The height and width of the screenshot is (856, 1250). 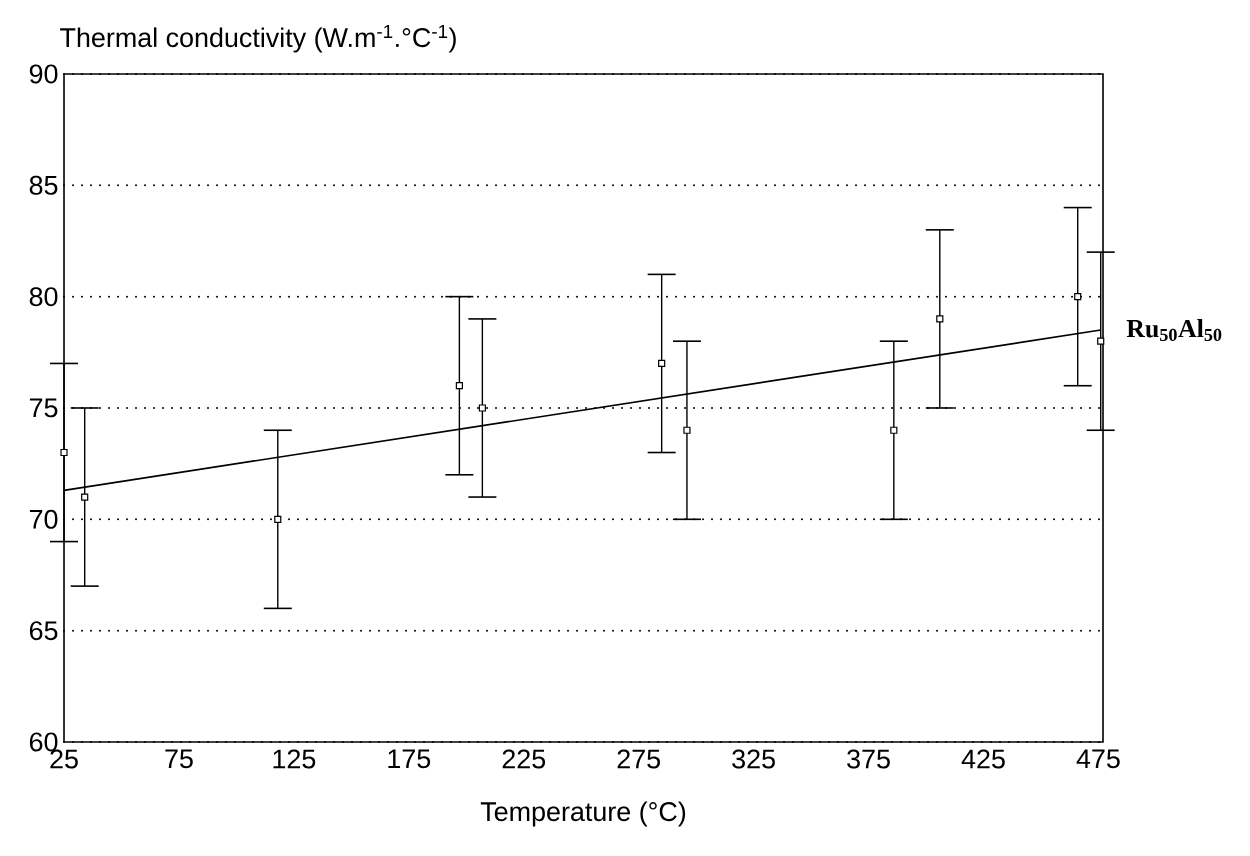 I want to click on y-tick-label: 70, so click(x=43, y=519).